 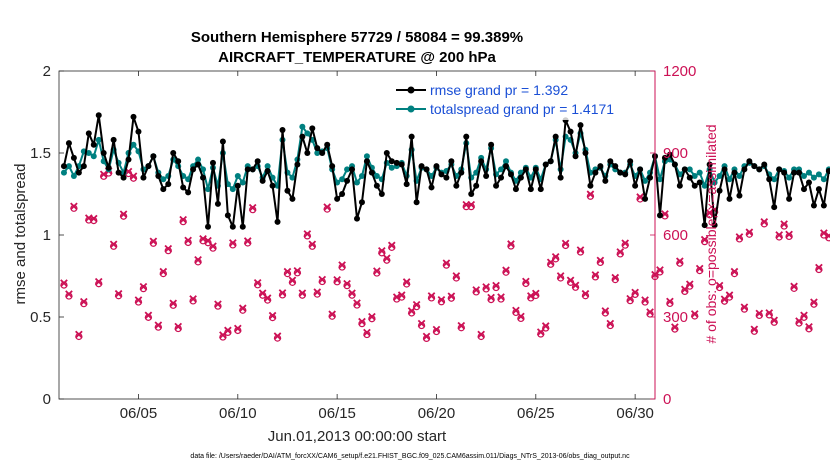 I want to click on x-tick-label: 06/05, so click(x=139, y=413).